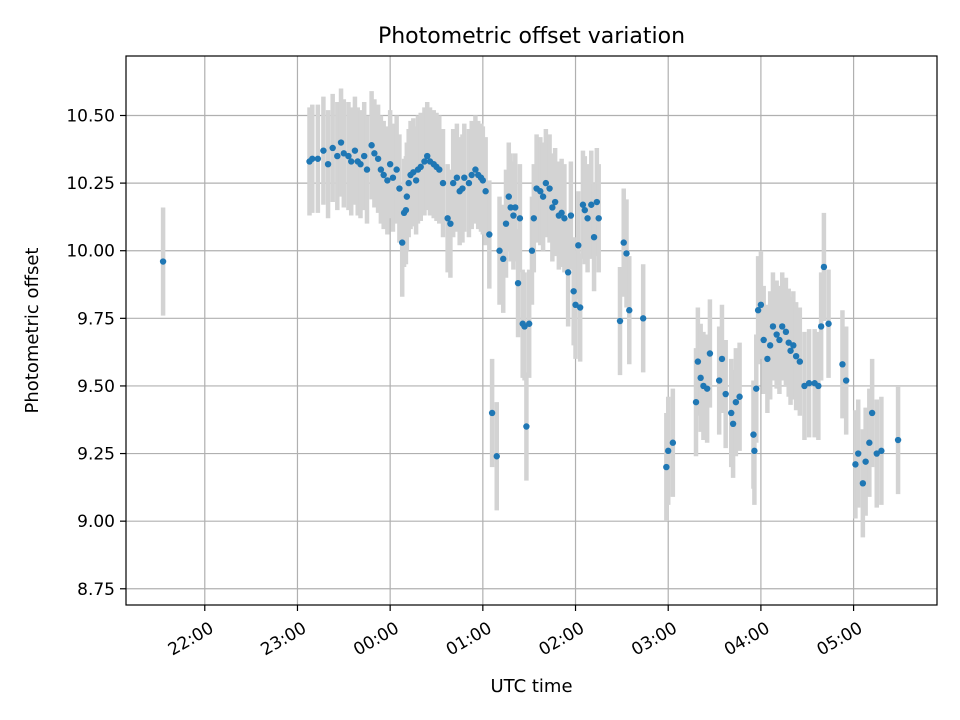 Image resolution: width=960 pixels, height=720 pixels. Describe the element at coordinates (32, 331) in the screenshot. I see `y-axis-label: Photometric offset` at that location.